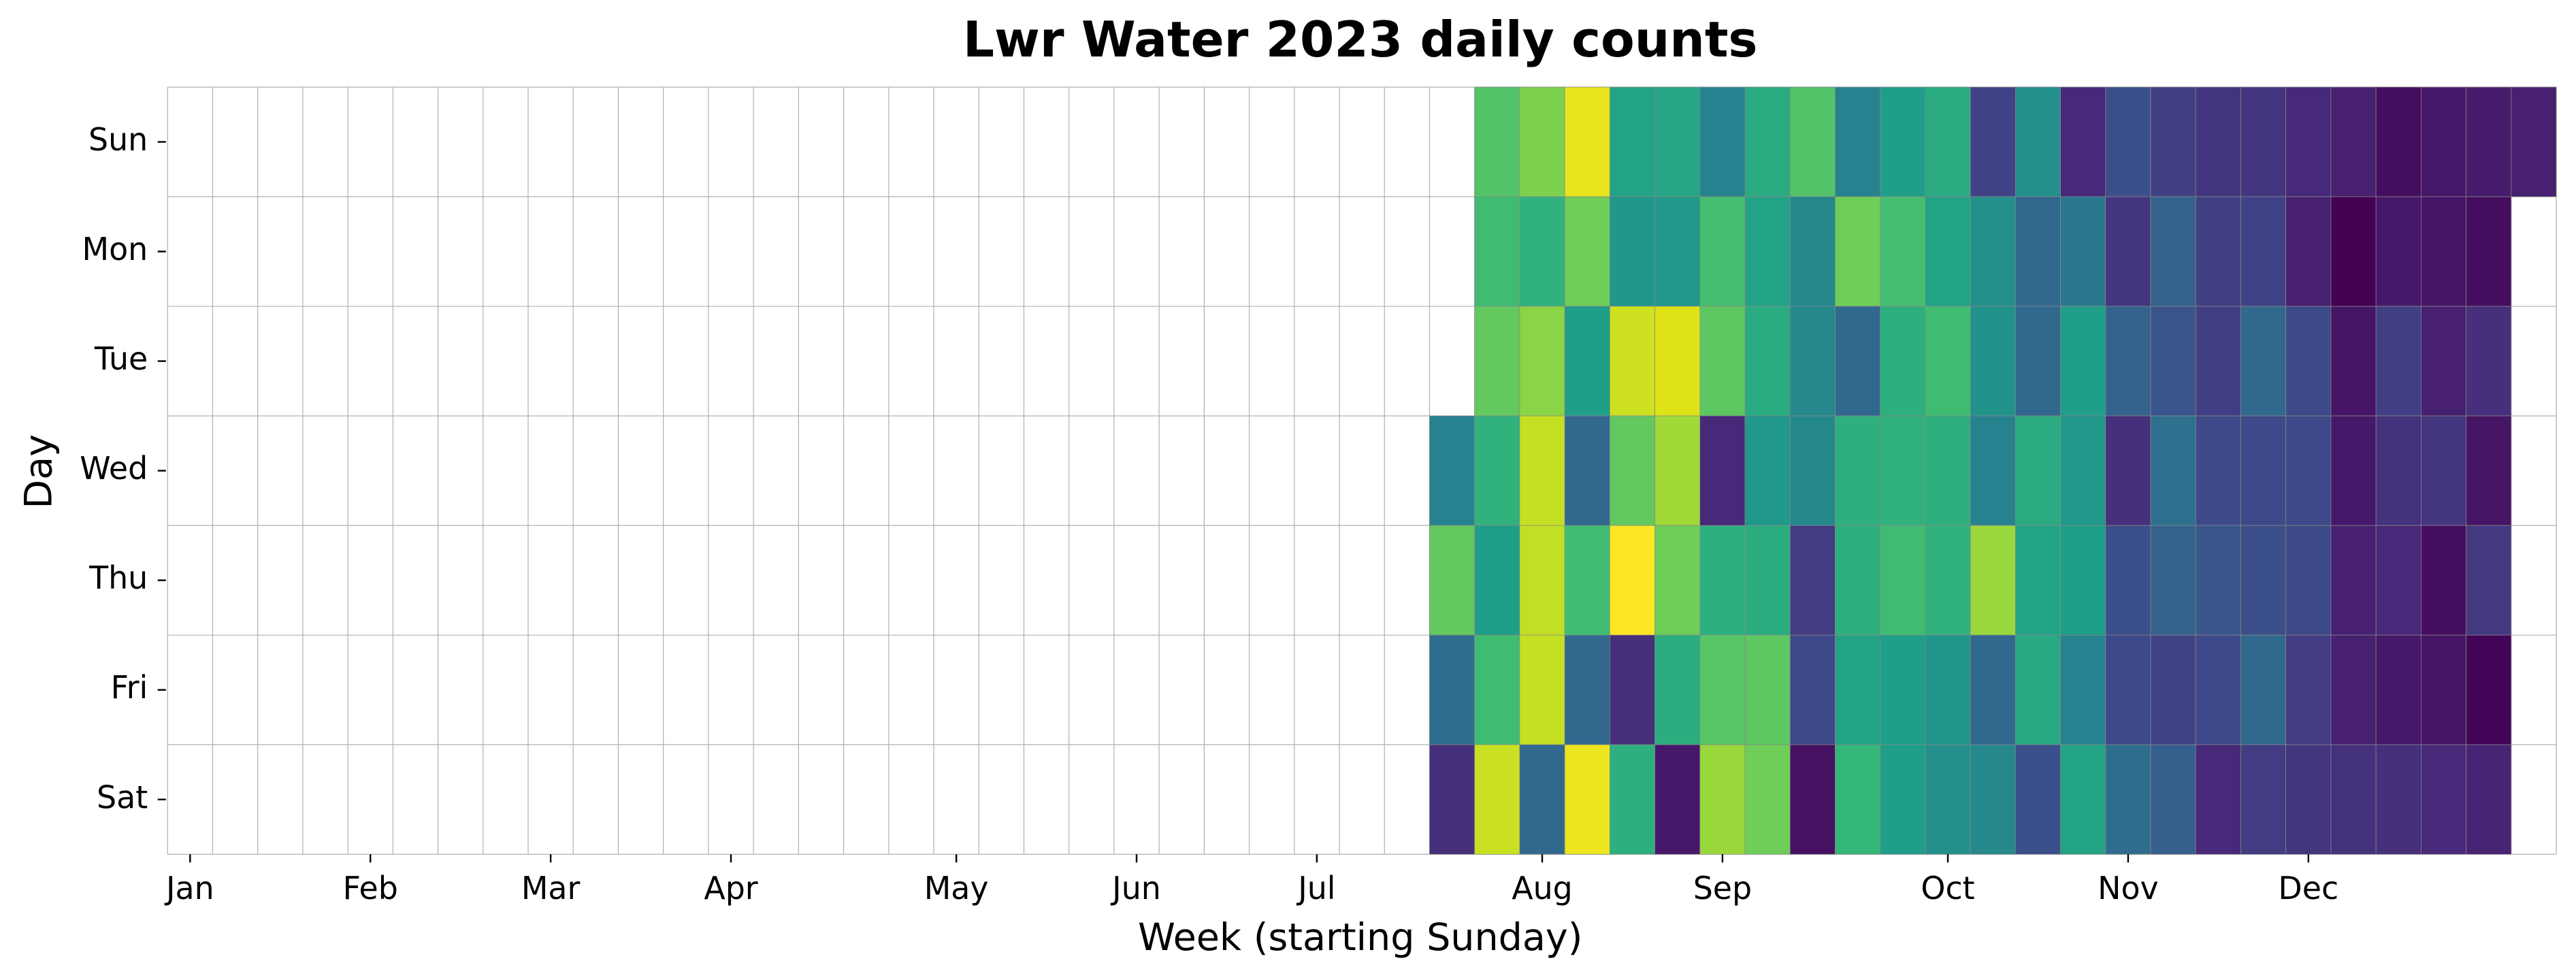 The width and height of the screenshot is (2576, 980). What do you see at coordinates (1135, 888) in the screenshot?
I see `x-tick-label: Jun` at bounding box center [1135, 888].